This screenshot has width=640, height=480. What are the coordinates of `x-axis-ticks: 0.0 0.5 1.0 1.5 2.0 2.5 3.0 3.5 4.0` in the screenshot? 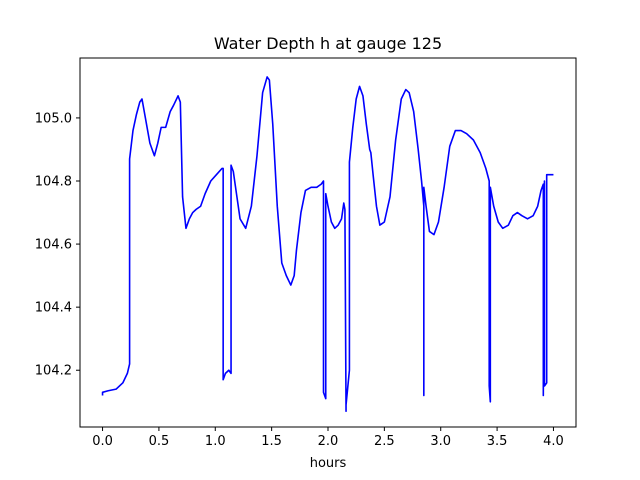 It's located at (328, 438).